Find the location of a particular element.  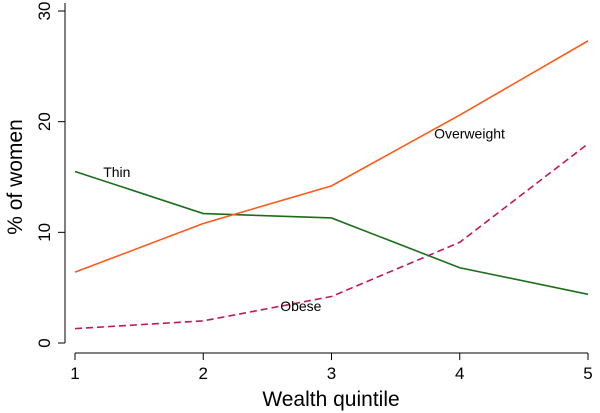

x-tick-label: 4 is located at coordinates (459, 373).